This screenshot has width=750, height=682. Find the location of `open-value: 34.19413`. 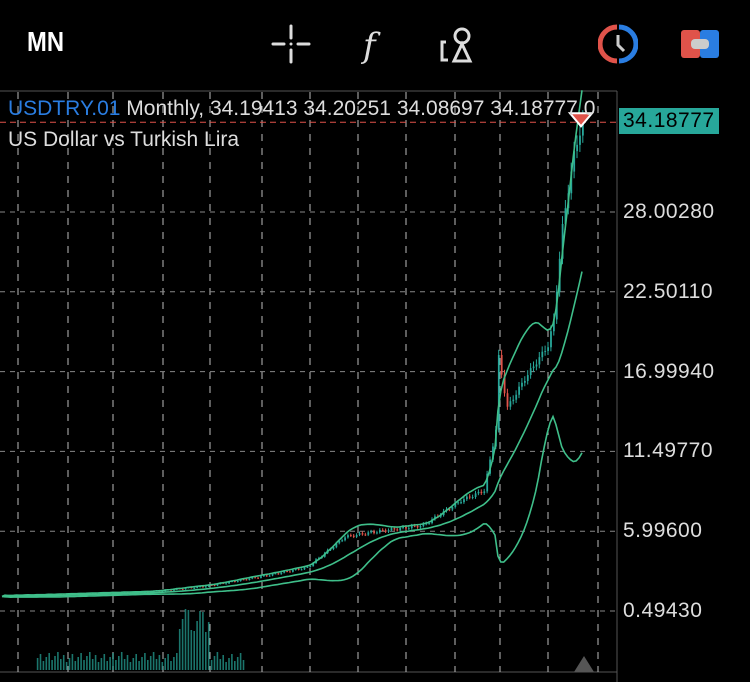

open-value: 34.19413 is located at coordinates (253, 108).